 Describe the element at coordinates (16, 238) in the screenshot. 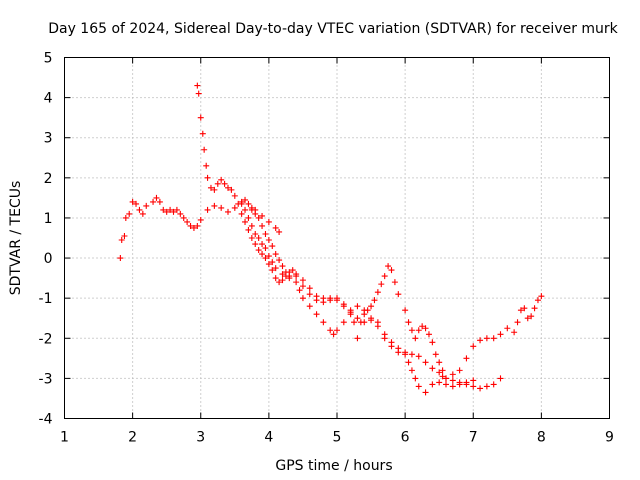

I see `y-axis-label: SDTVAR / TECUs` at that location.